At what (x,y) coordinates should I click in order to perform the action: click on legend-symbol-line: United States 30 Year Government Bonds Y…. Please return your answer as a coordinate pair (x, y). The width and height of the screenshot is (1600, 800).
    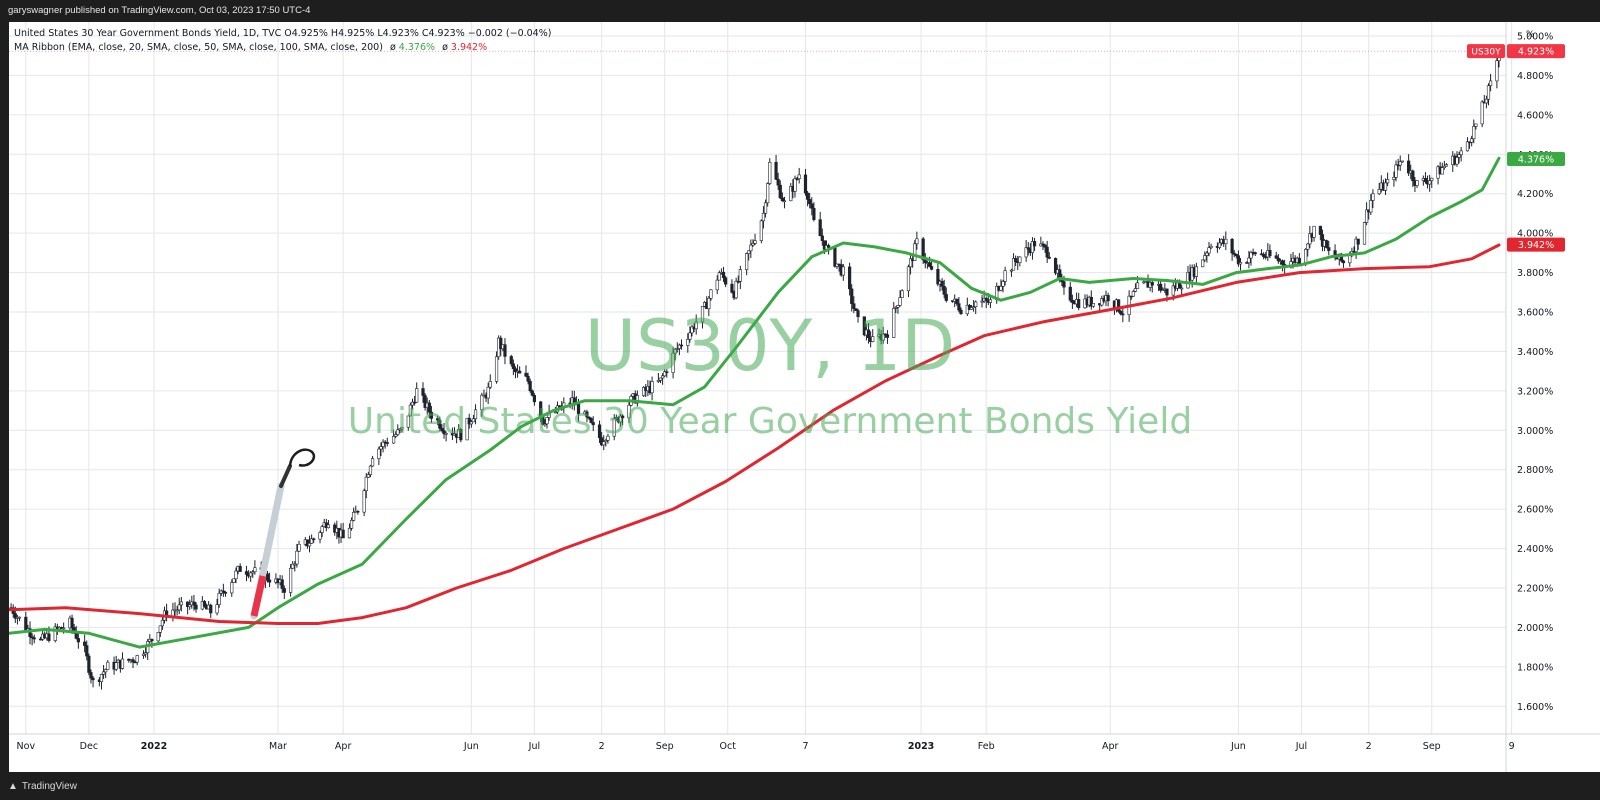
    Looking at the image, I should click on (282, 33).